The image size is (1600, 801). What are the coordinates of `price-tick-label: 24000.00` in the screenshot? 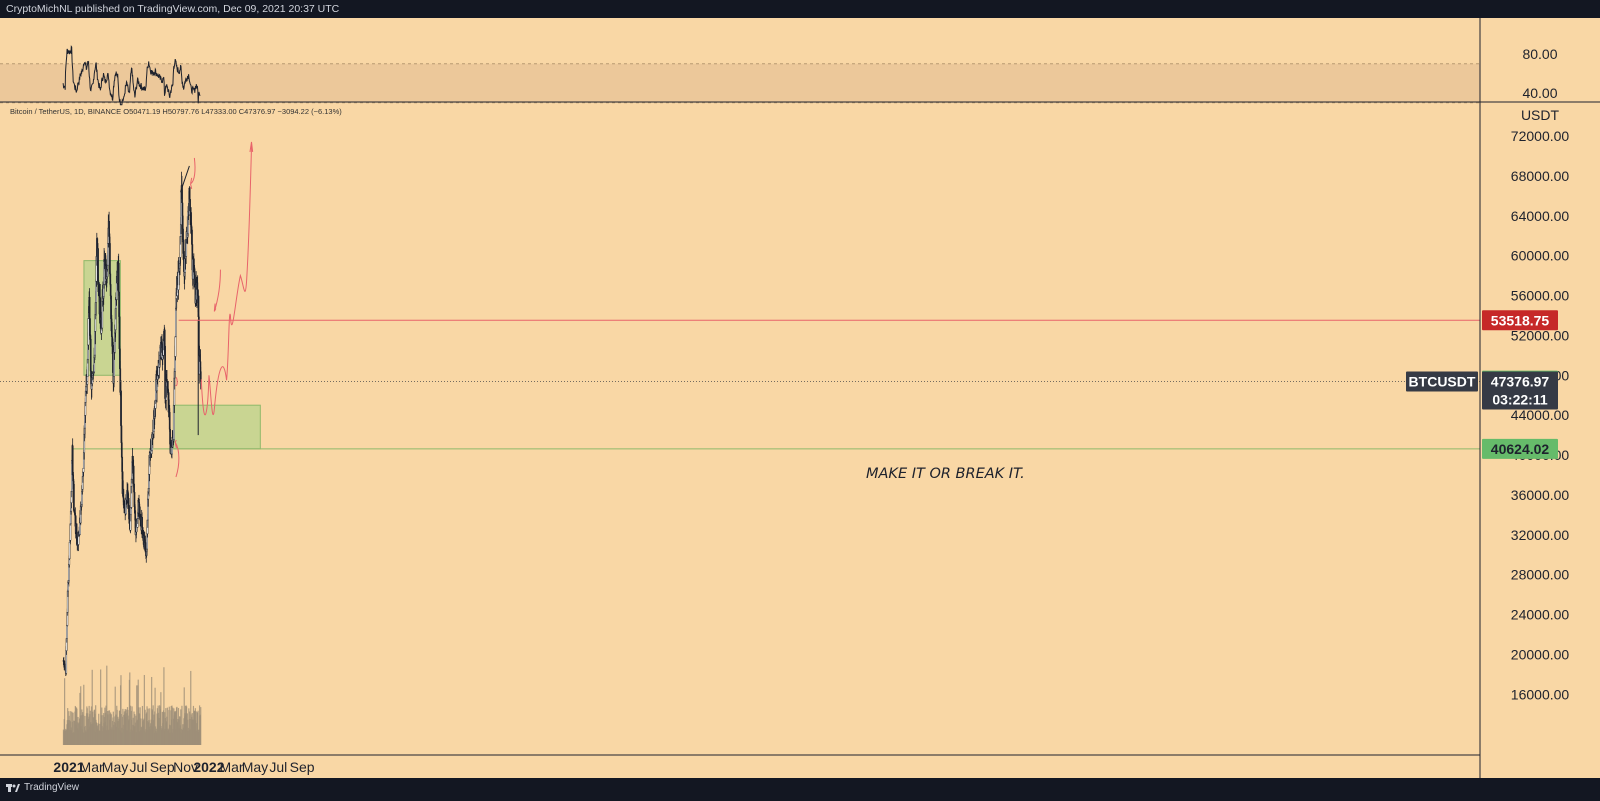 It's located at (1540, 615).